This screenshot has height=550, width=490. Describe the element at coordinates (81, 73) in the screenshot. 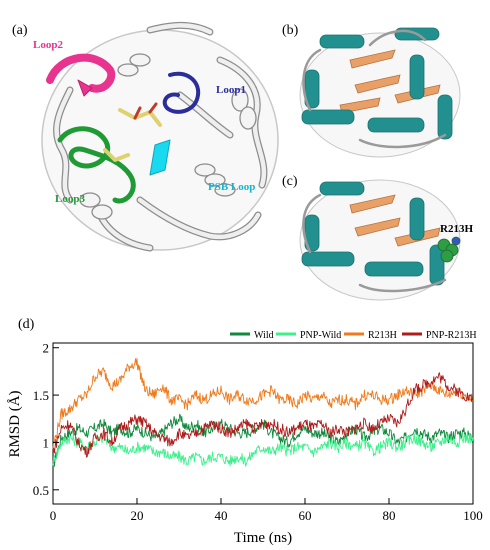

I see `loop2-ribbon` at that location.